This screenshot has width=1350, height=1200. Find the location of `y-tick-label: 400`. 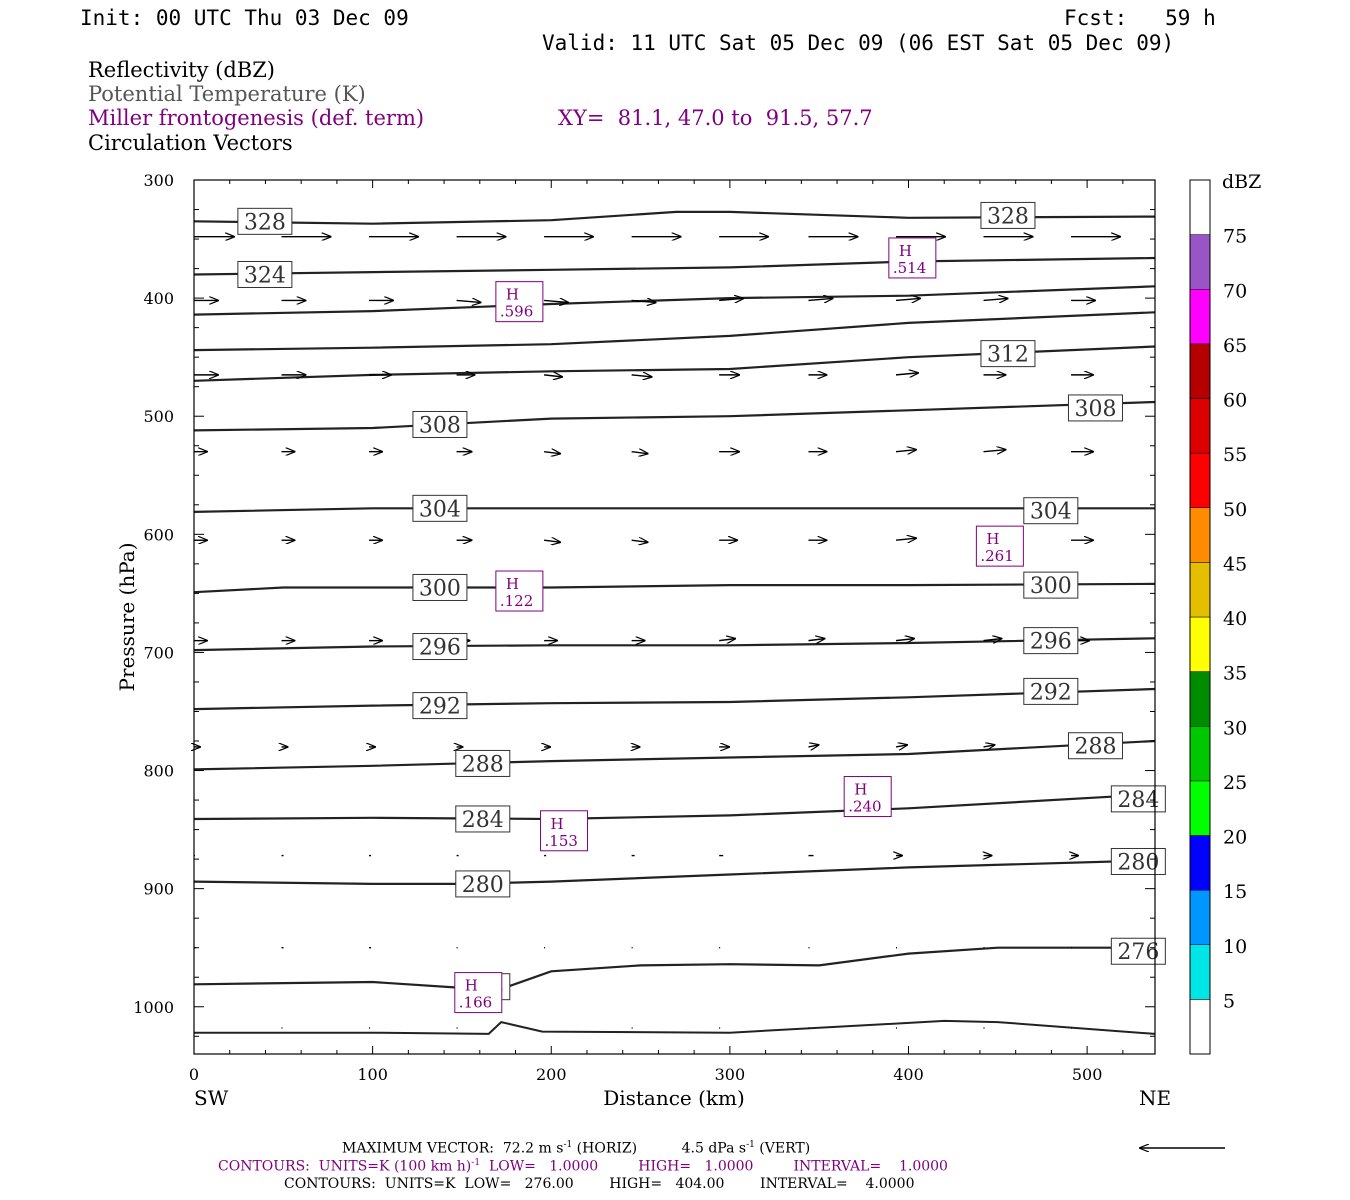

y-tick-label: 400 is located at coordinates (158, 298).